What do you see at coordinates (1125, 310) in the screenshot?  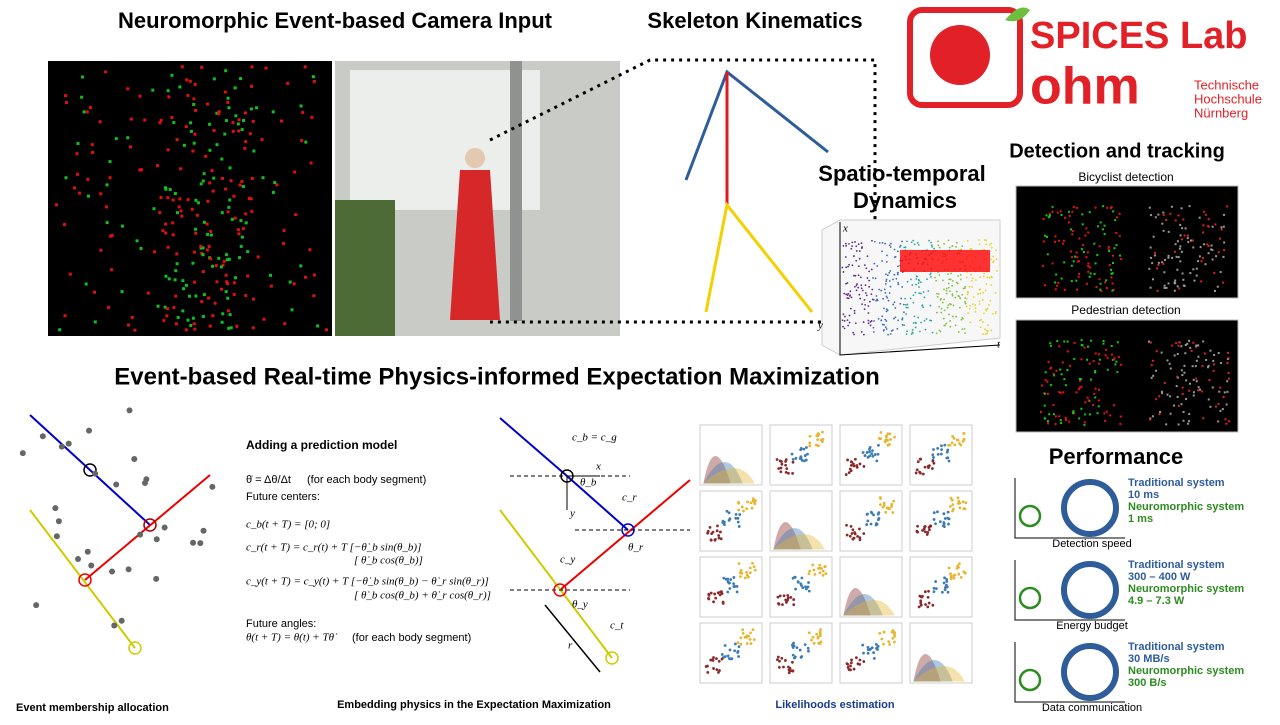 I see `detection-label: Pedestrian detection` at bounding box center [1125, 310].